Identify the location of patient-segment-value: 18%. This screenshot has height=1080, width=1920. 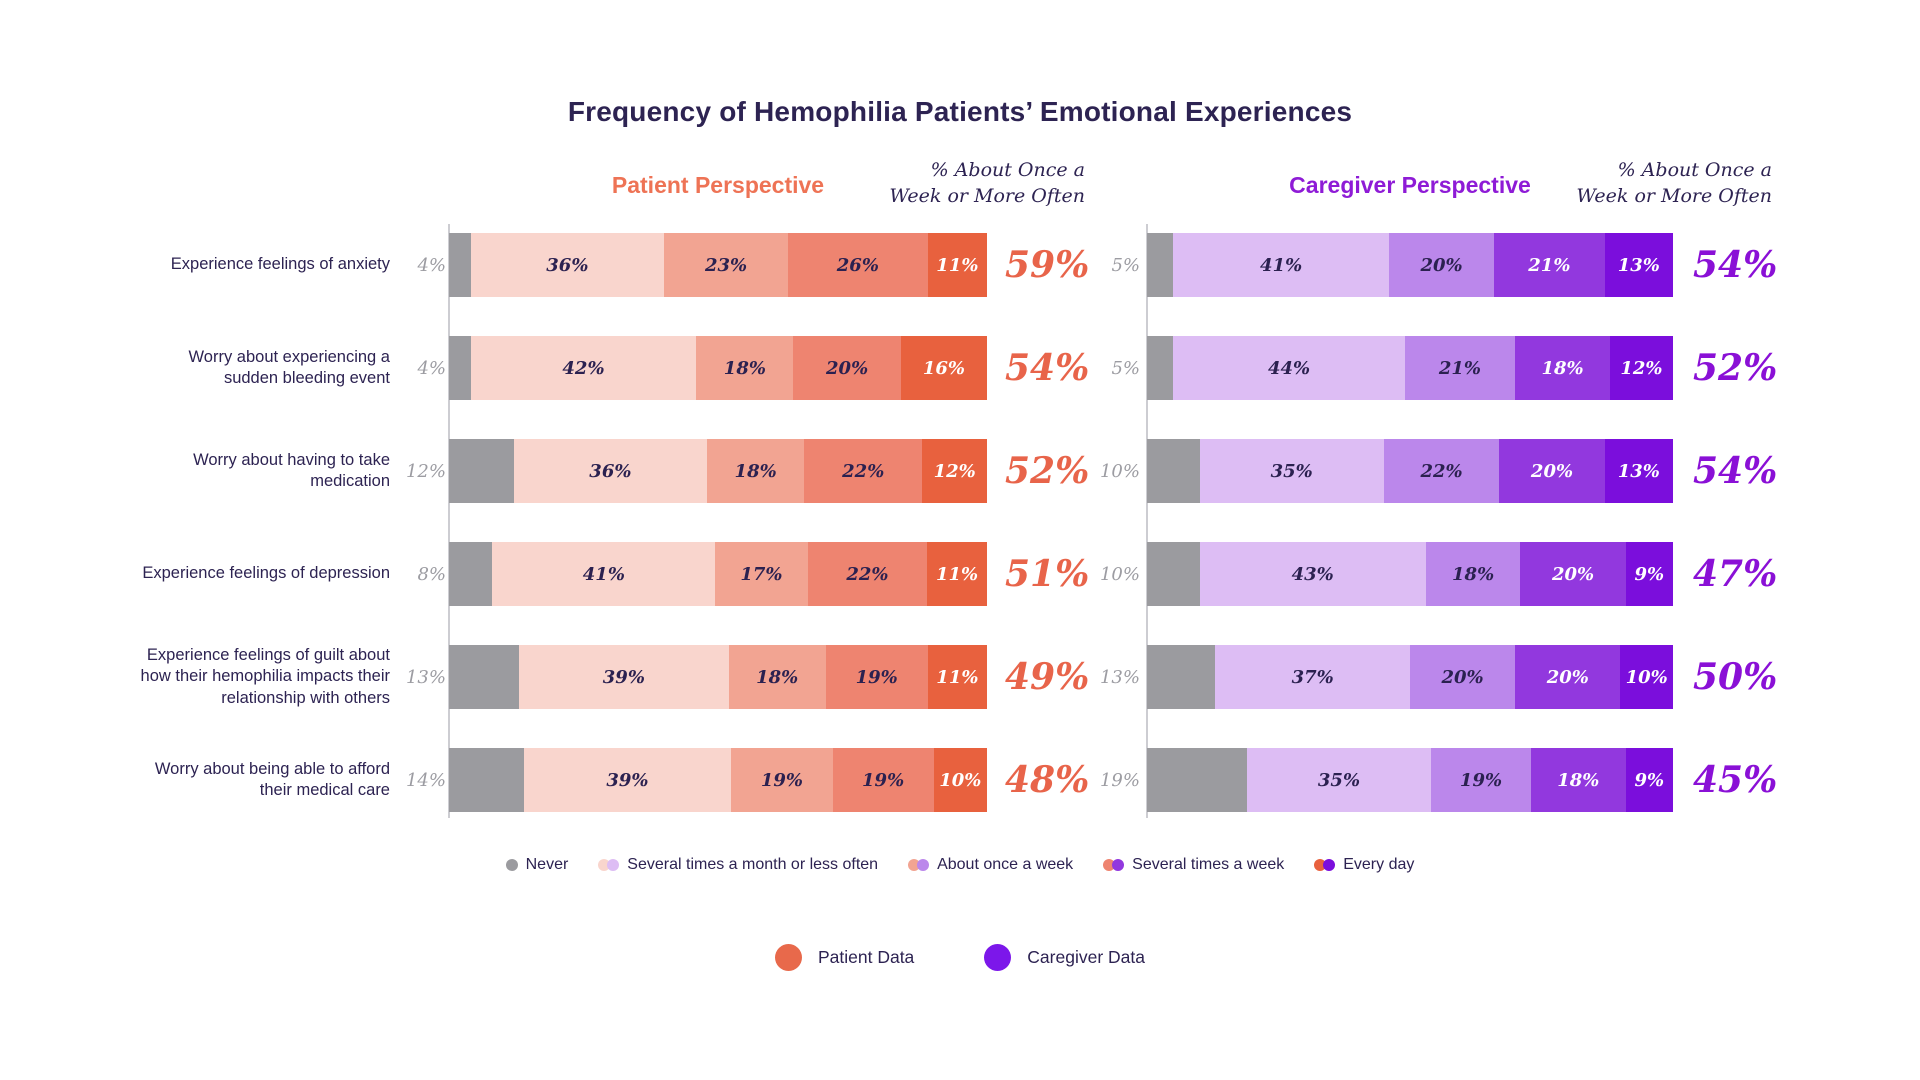
(744, 368).